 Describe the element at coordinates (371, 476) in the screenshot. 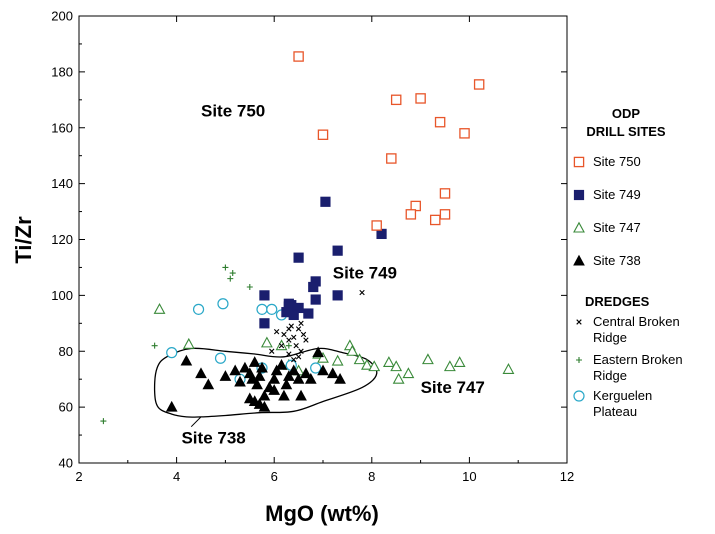

I see `x-tick-label: 8` at that location.